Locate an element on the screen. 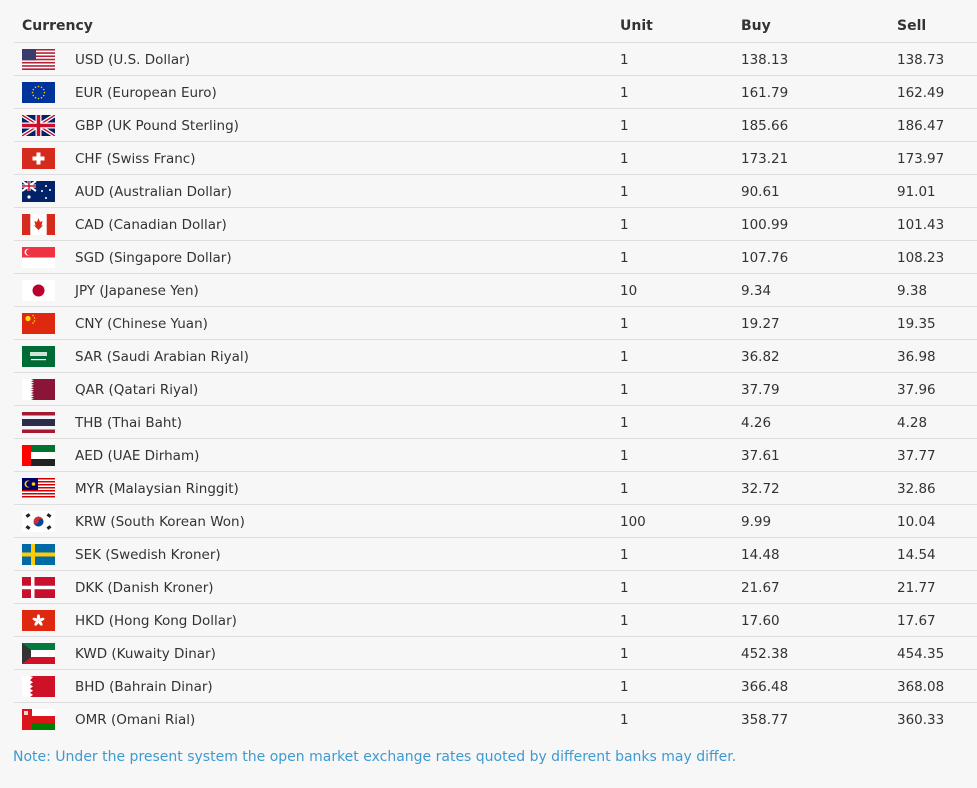 This screenshot has height=788, width=977. currency-name: CHF (Swiss Franc) is located at coordinates (135, 159).